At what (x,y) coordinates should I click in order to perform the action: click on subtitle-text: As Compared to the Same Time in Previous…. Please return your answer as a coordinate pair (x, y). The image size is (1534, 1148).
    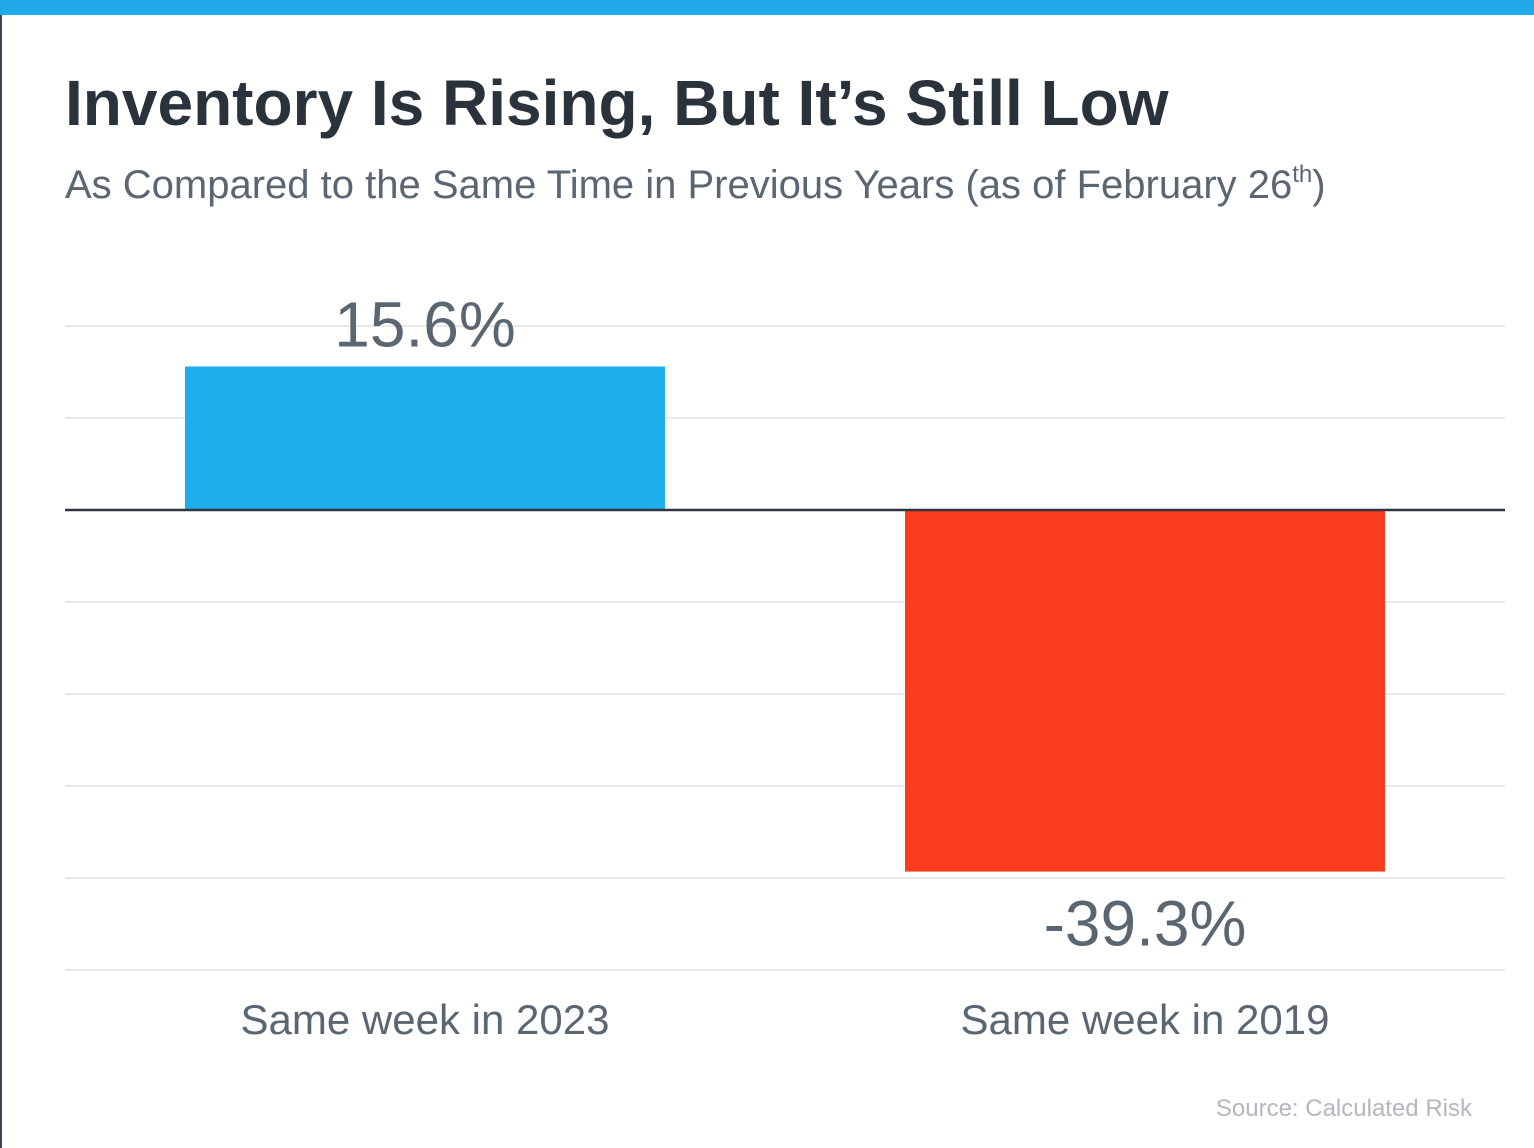
    Looking at the image, I should click on (679, 185).